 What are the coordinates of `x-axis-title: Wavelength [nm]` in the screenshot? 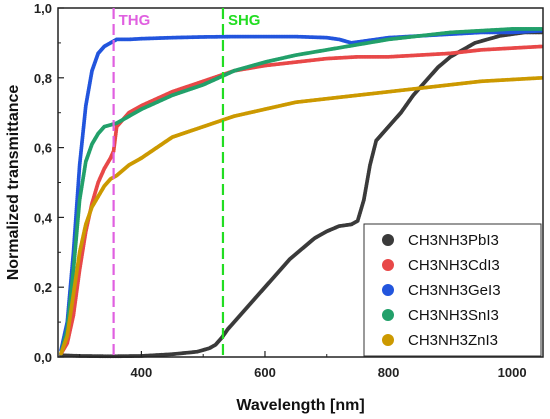 It's located at (300, 405).